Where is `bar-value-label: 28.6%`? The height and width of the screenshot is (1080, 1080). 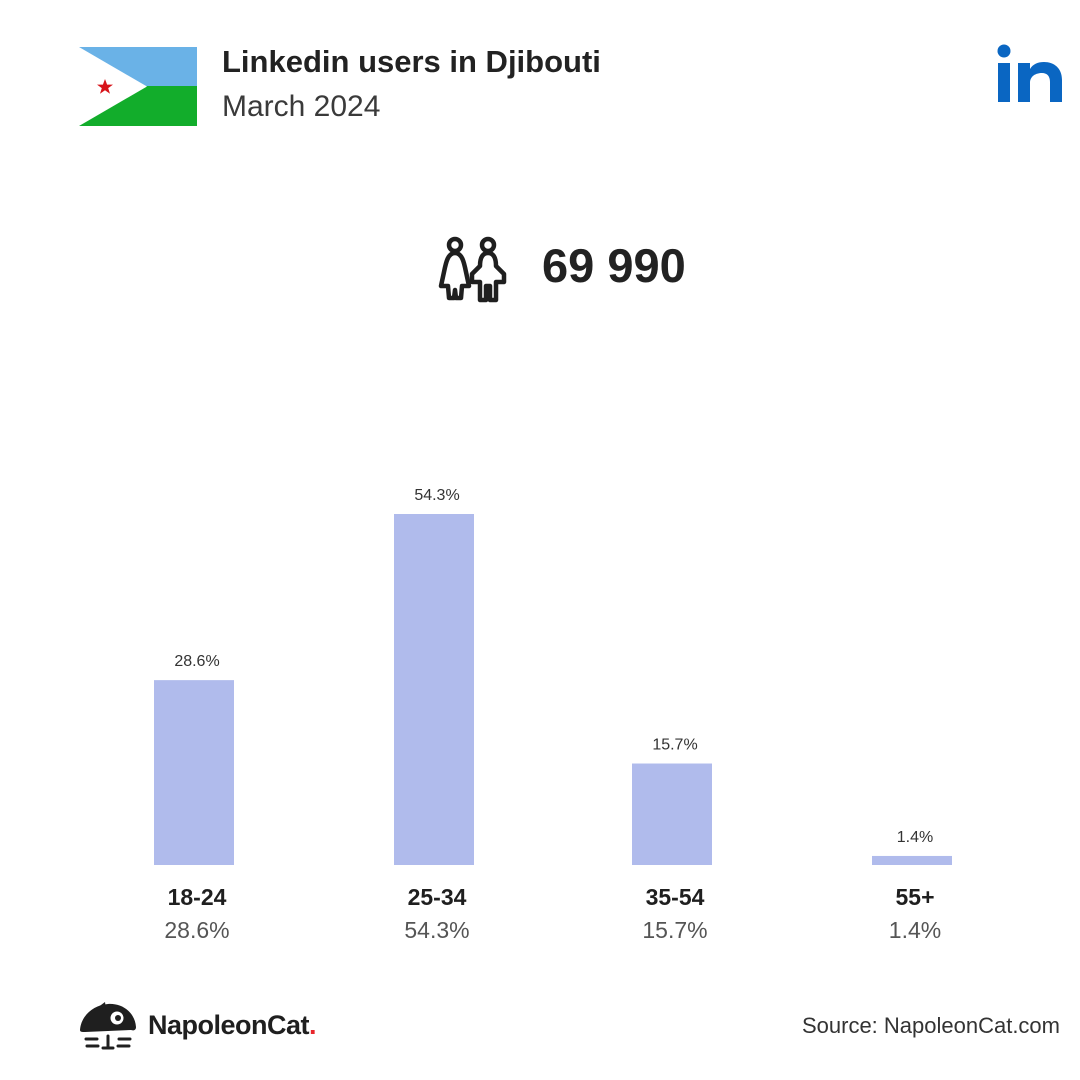
bar-value-label: 28.6% is located at coordinates (196, 661).